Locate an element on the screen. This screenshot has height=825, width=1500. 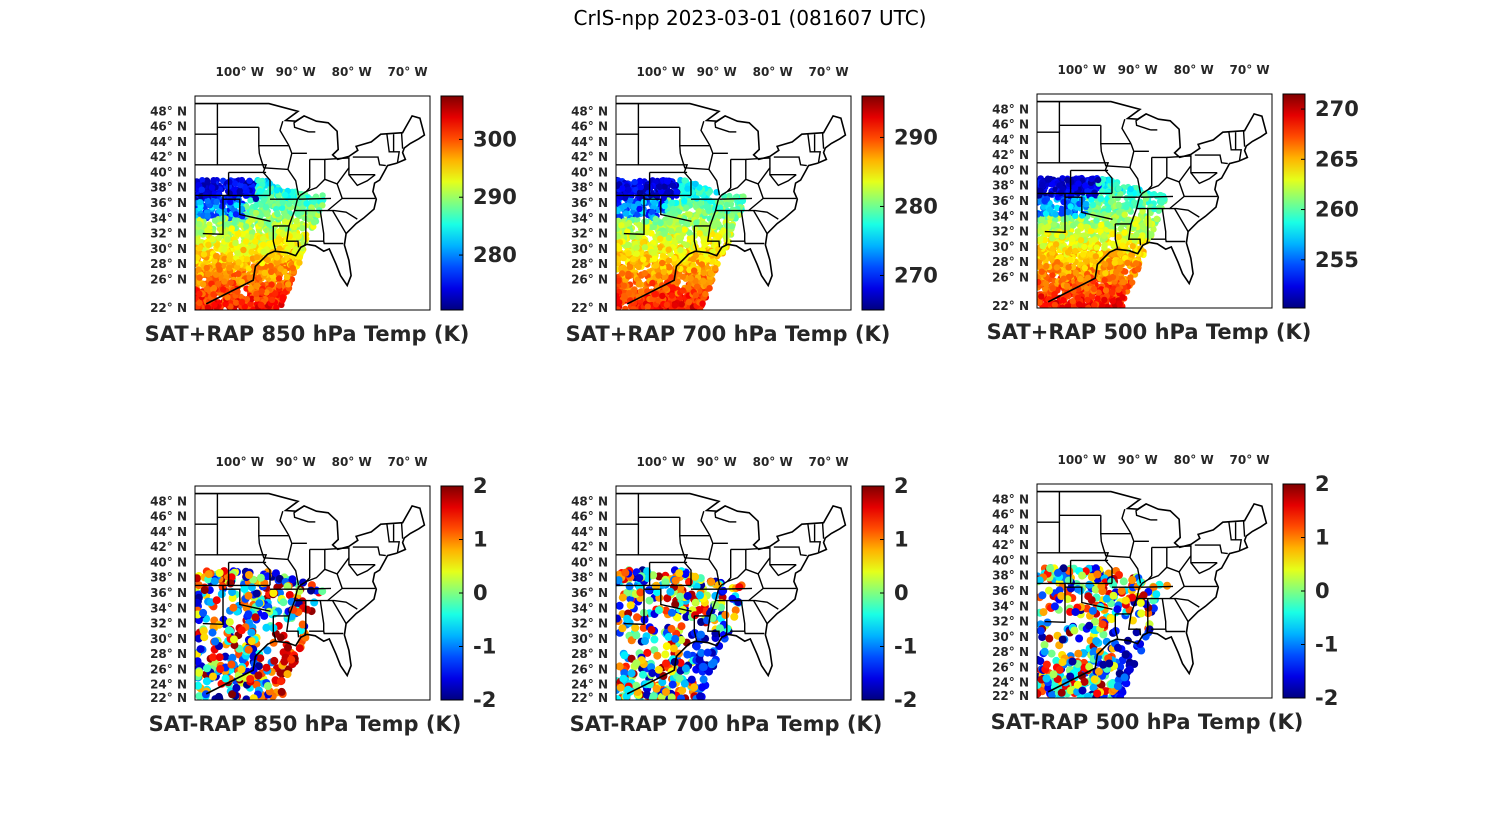
map-frame is located at coordinates (733, 203).